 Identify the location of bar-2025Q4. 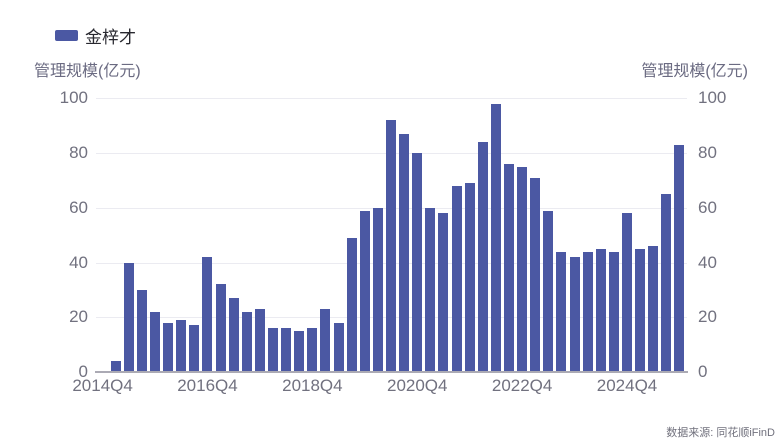
(679, 258).